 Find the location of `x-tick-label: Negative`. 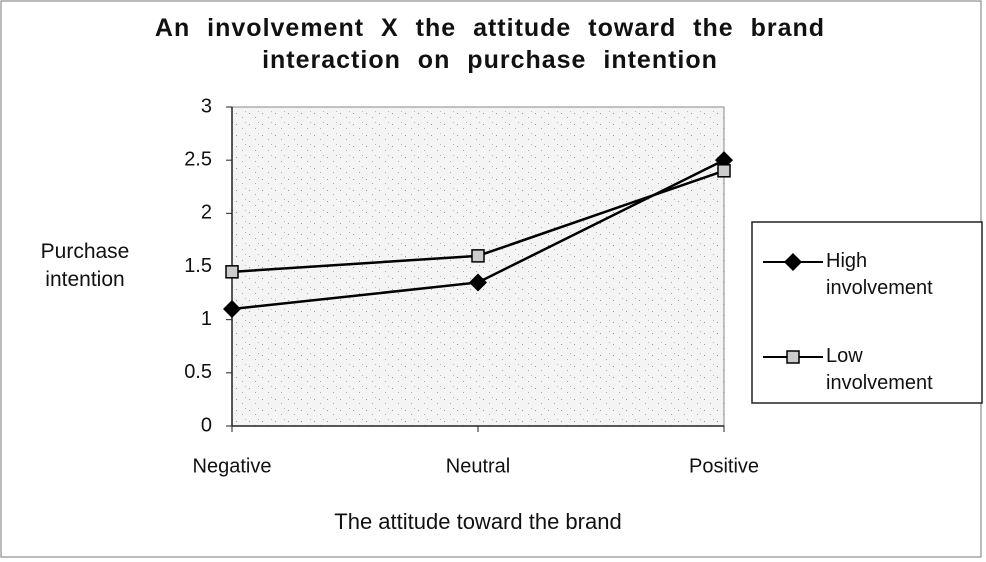

x-tick-label: Negative is located at coordinates (232, 466).